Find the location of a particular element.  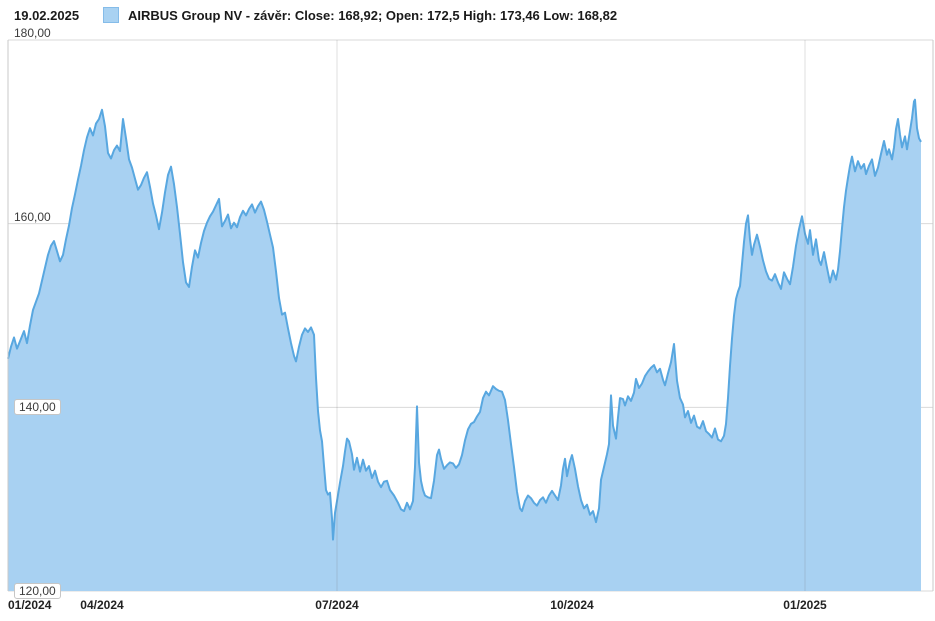

y-tick-label-160: 160,00 is located at coordinates (32, 216).